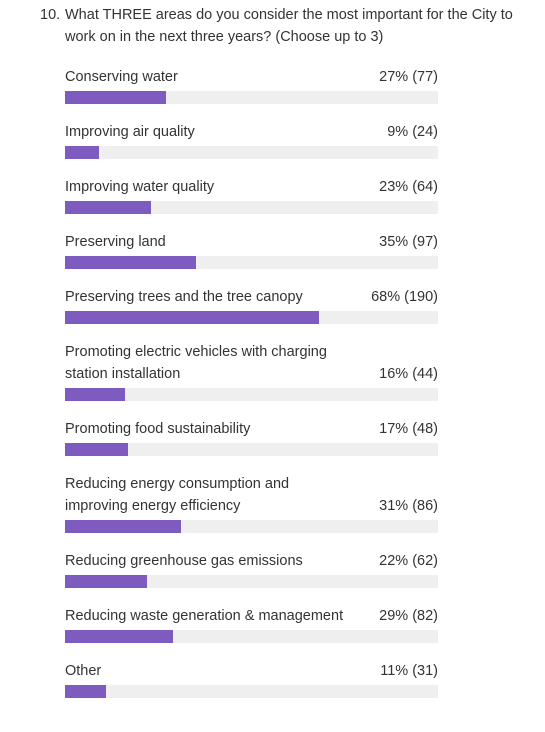  I want to click on category-label: Reducing greenhouse gas emissions, so click(184, 561).